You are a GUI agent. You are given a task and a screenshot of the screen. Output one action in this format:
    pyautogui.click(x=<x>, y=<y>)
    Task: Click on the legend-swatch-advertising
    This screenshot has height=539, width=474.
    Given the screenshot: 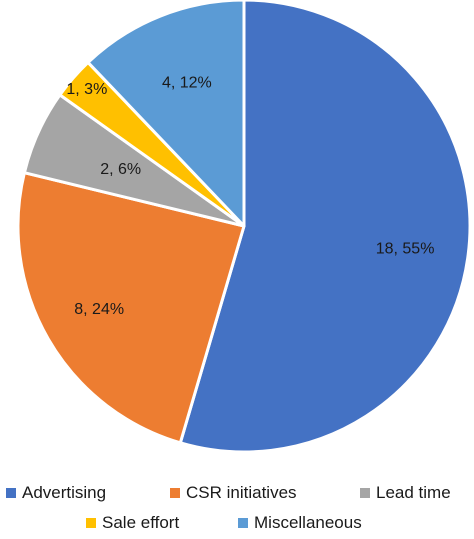 What is the action you would take?
    pyautogui.click(x=11, y=493)
    